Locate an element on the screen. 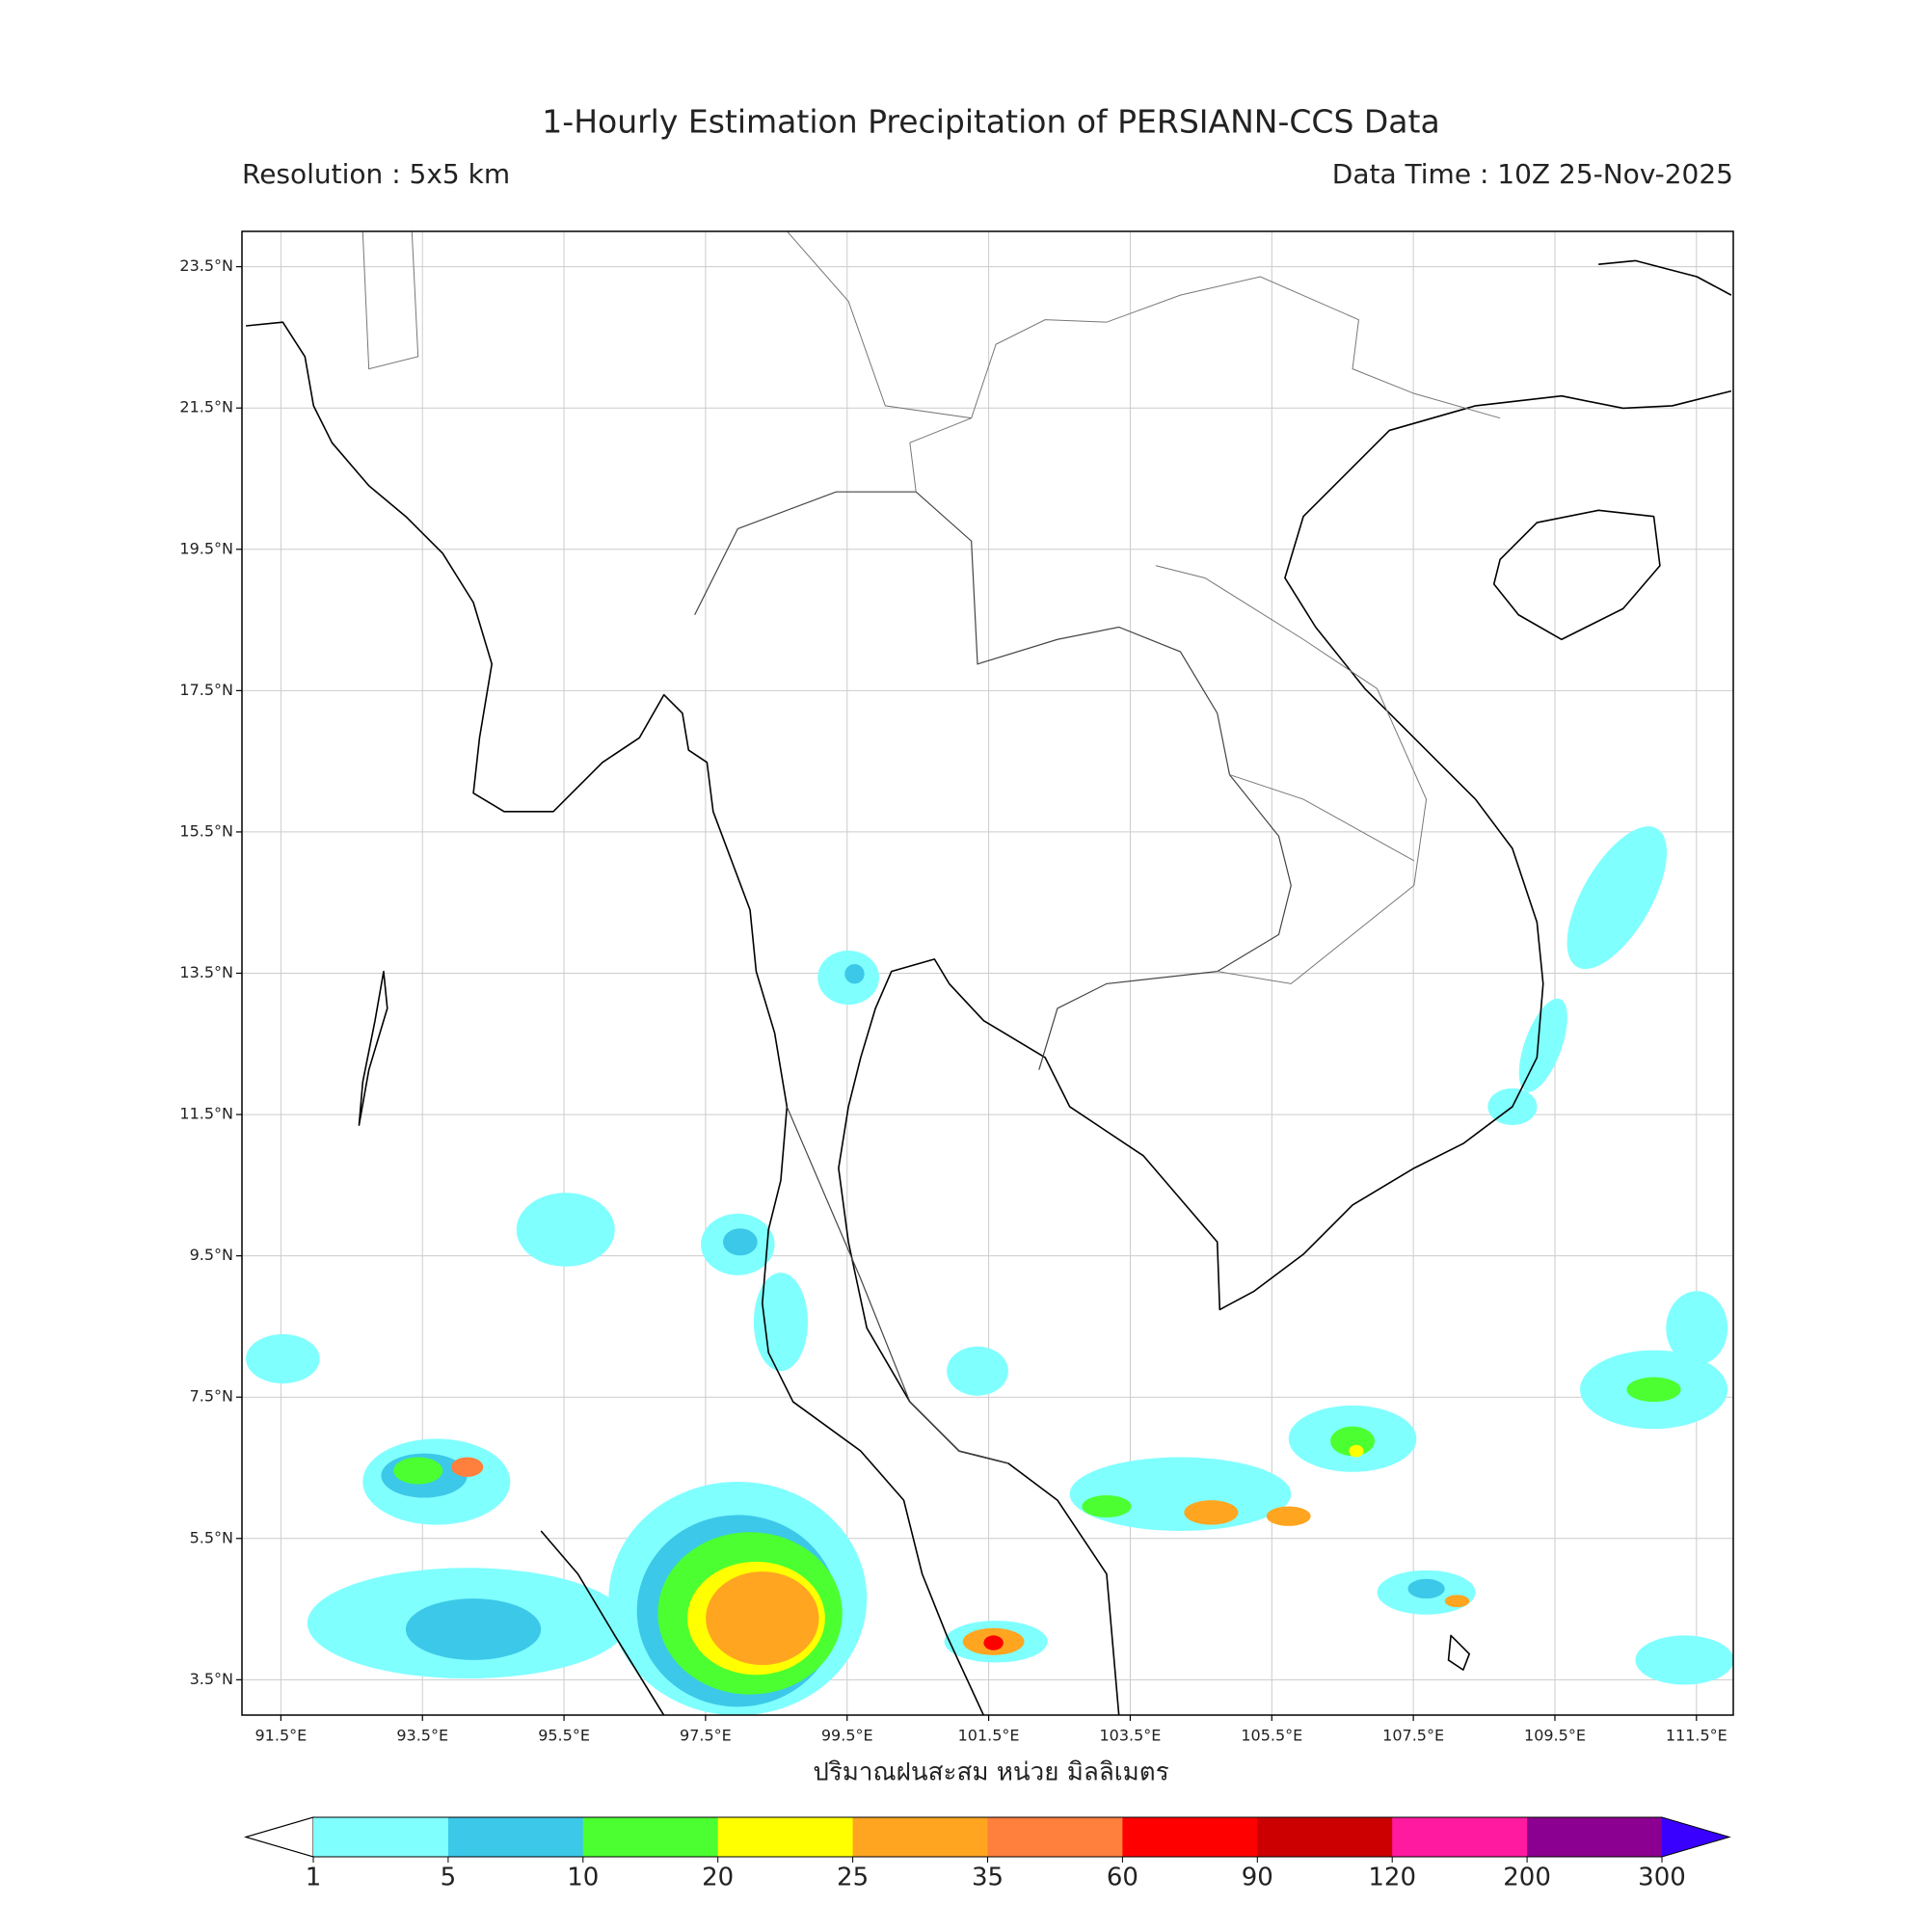 The width and height of the screenshot is (1928, 1932). x-tick-label: 97.5°E is located at coordinates (706, 1736).